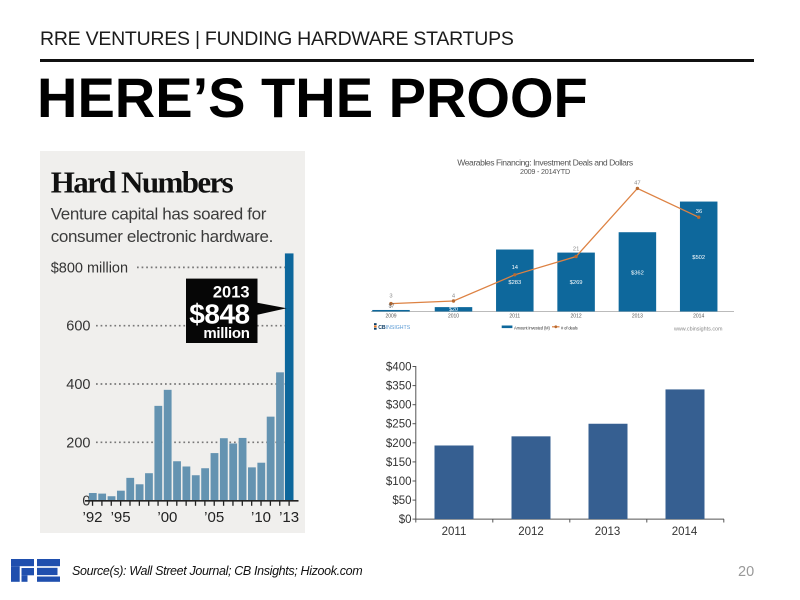 The height and width of the screenshot is (600, 800). I want to click on svg-text: 36, so click(699, 212).